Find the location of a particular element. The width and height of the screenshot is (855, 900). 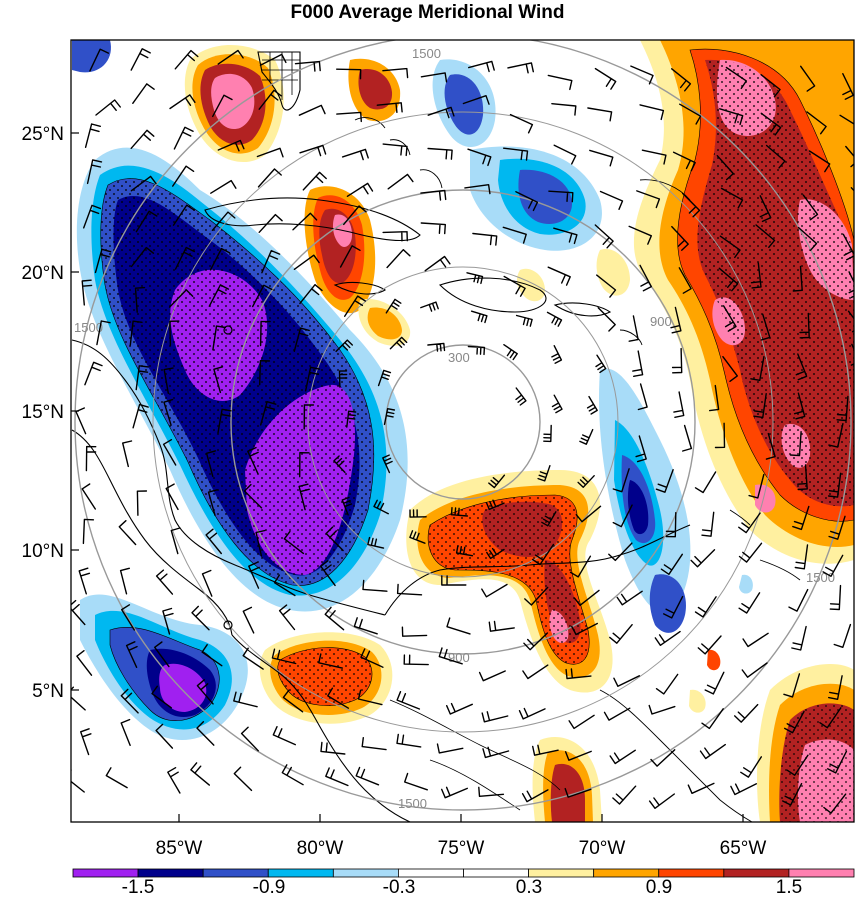

longitude-axis: 85°W 80°W 75°W 70°W 65°W is located at coordinates (461, 836).